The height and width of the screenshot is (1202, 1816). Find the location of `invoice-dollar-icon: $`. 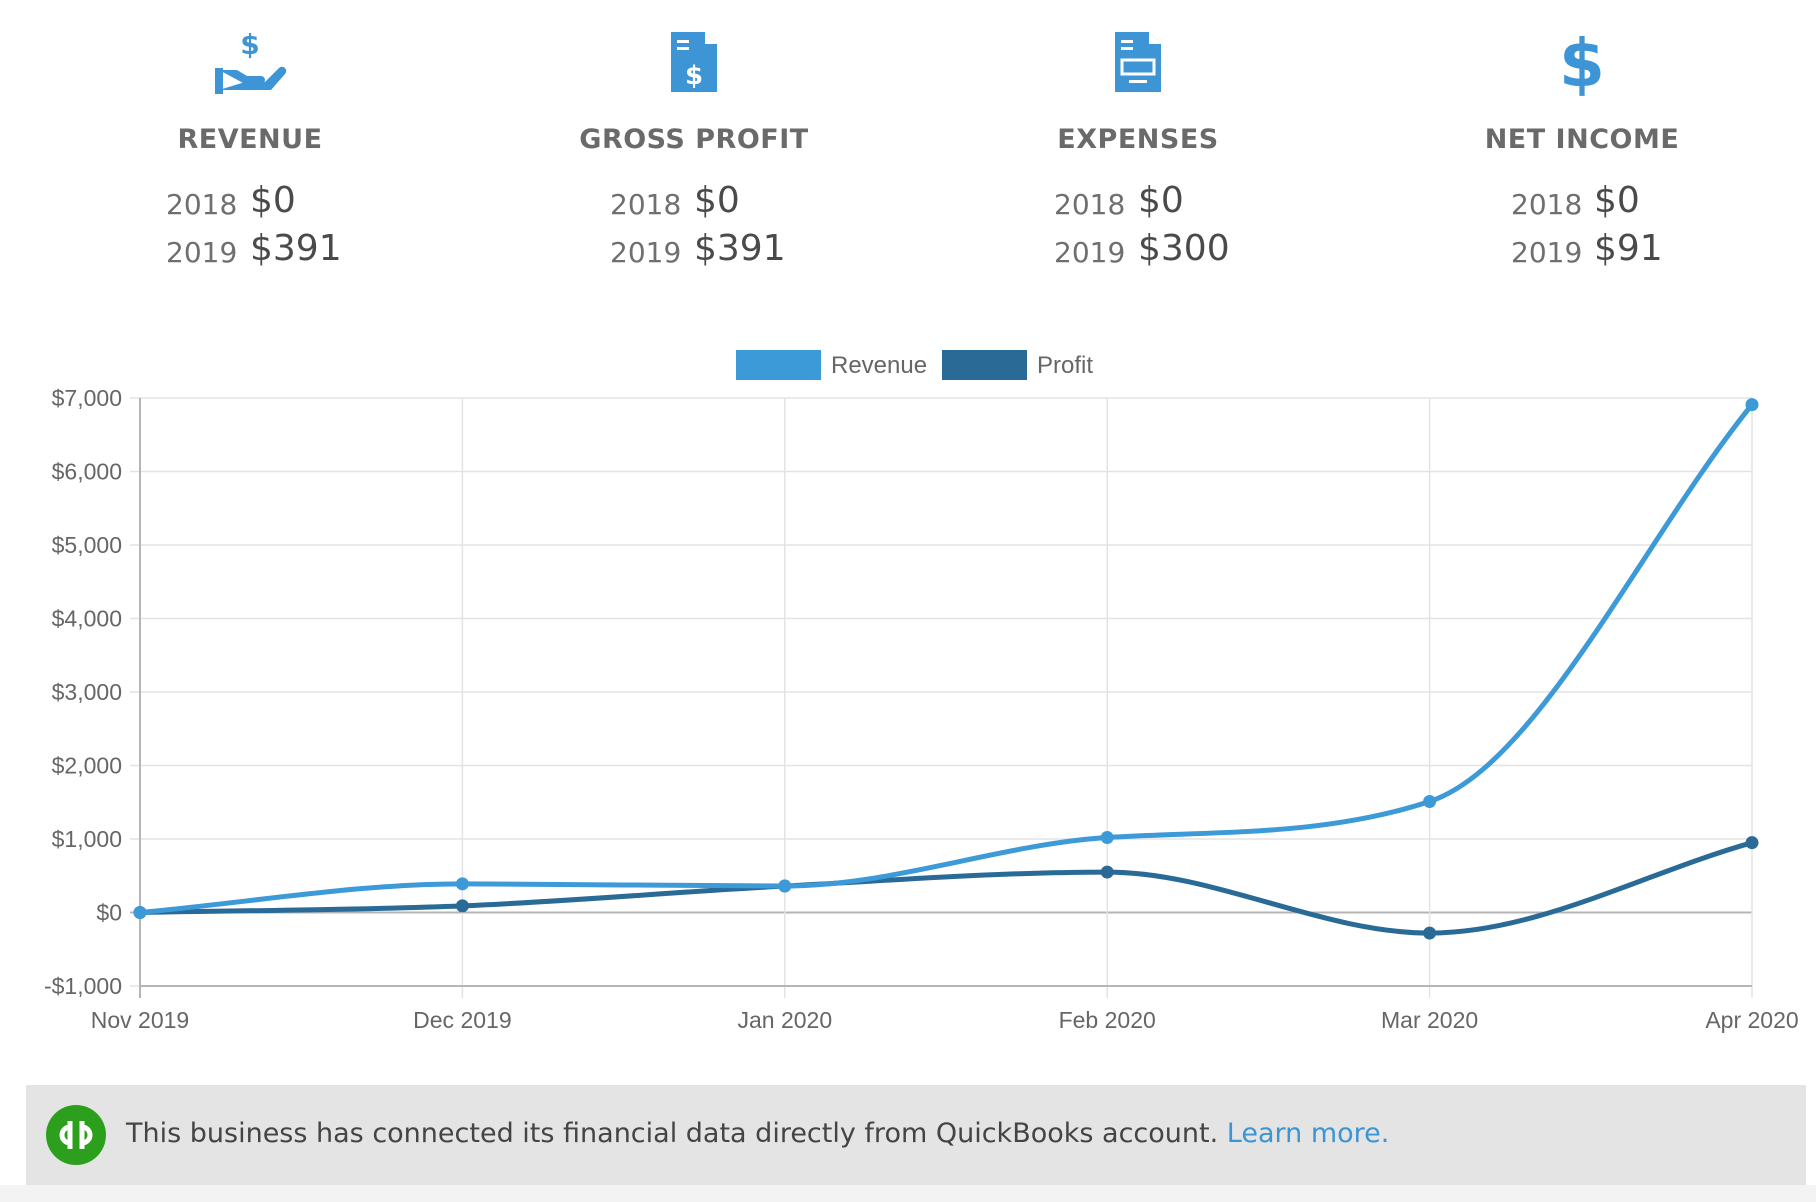

invoice-dollar-icon: $ is located at coordinates (694, 61).